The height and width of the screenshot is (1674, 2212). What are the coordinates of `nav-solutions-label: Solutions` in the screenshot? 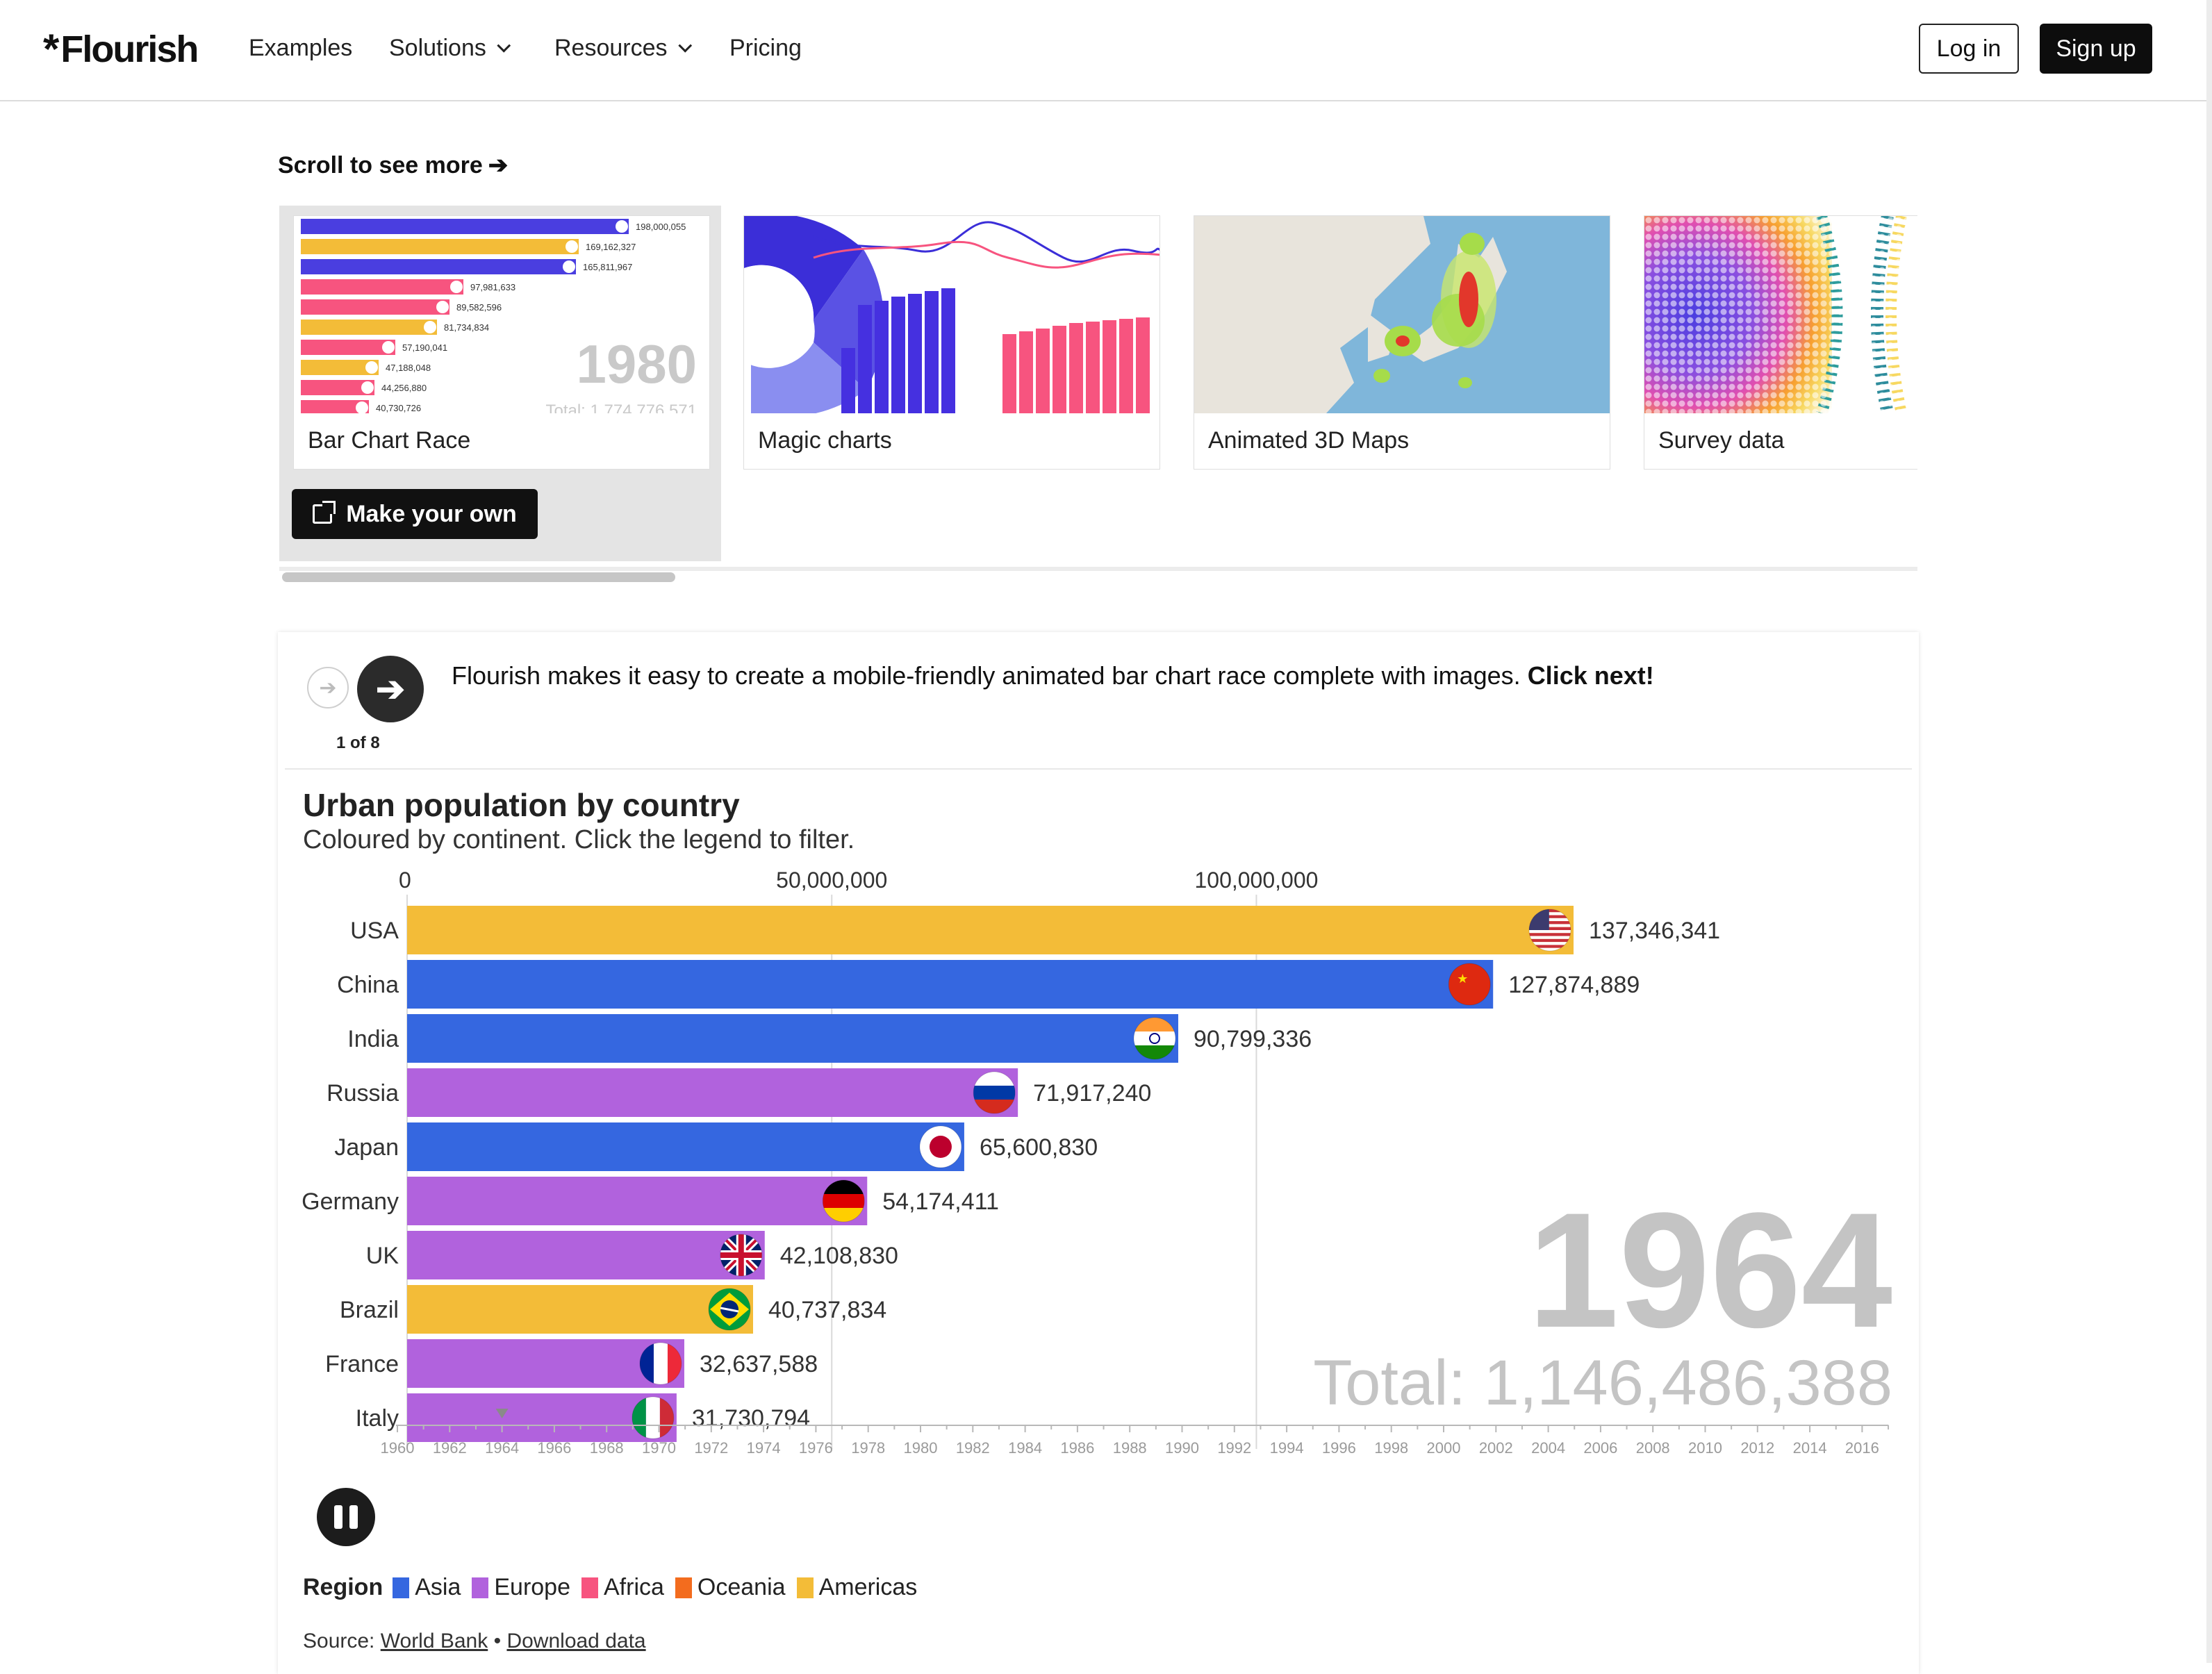 It's located at (437, 48).